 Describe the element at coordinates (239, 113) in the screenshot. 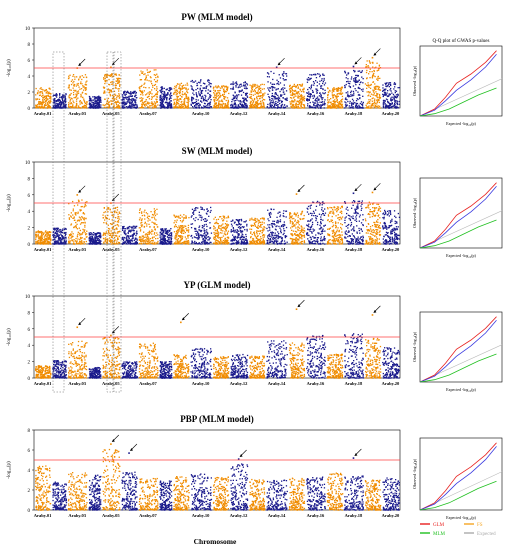

I see `x-tick-label: Araby.12` at that location.